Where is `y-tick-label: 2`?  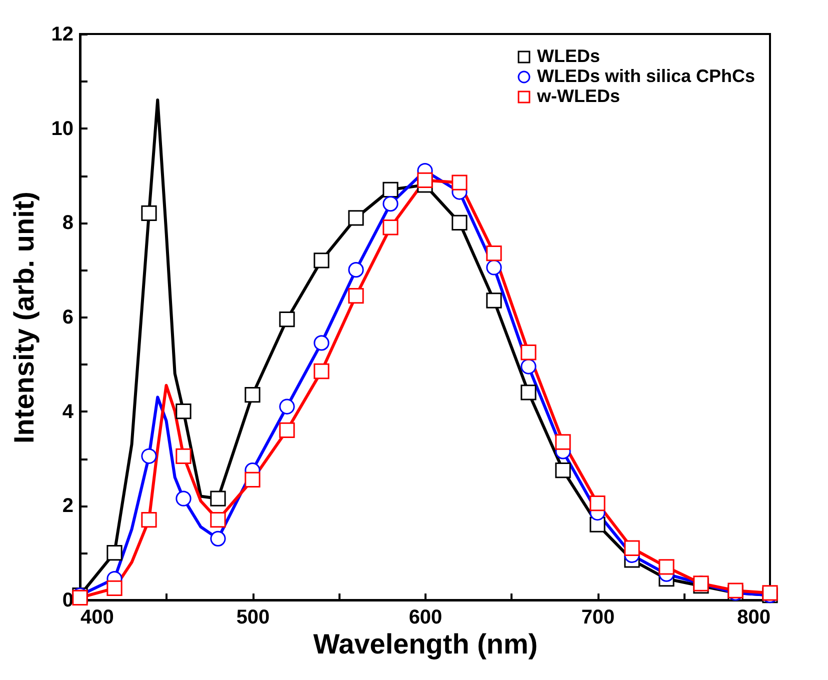 y-tick-label: 2 is located at coordinates (68, 506).